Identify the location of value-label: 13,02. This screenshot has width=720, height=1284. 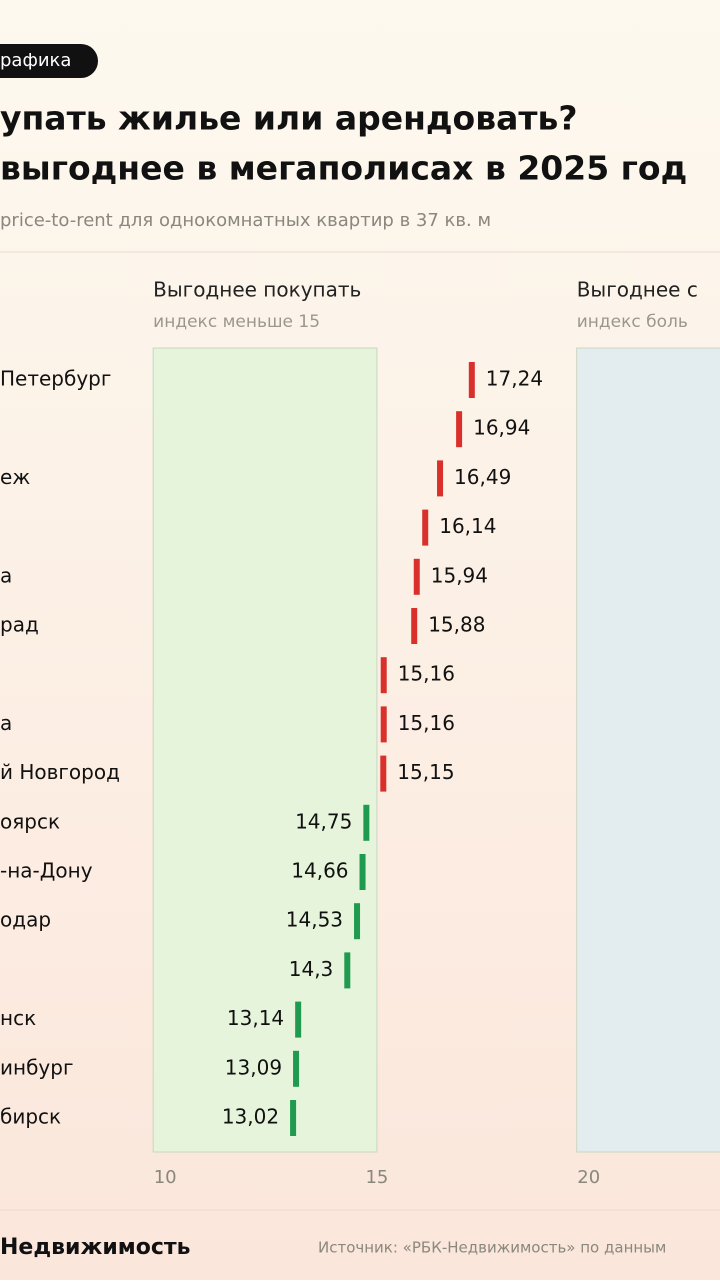
(250, 1117).